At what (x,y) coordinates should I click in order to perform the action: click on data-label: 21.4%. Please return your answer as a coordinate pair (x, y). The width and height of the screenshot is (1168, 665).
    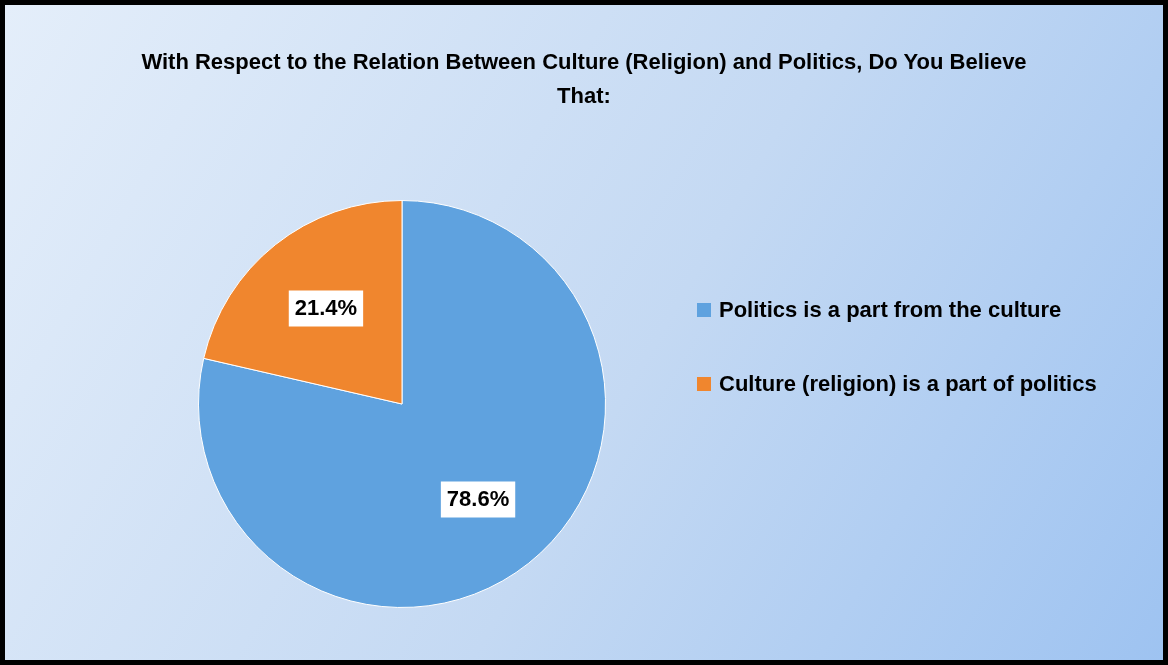
    Looking at the image, I should click on (326, 307).